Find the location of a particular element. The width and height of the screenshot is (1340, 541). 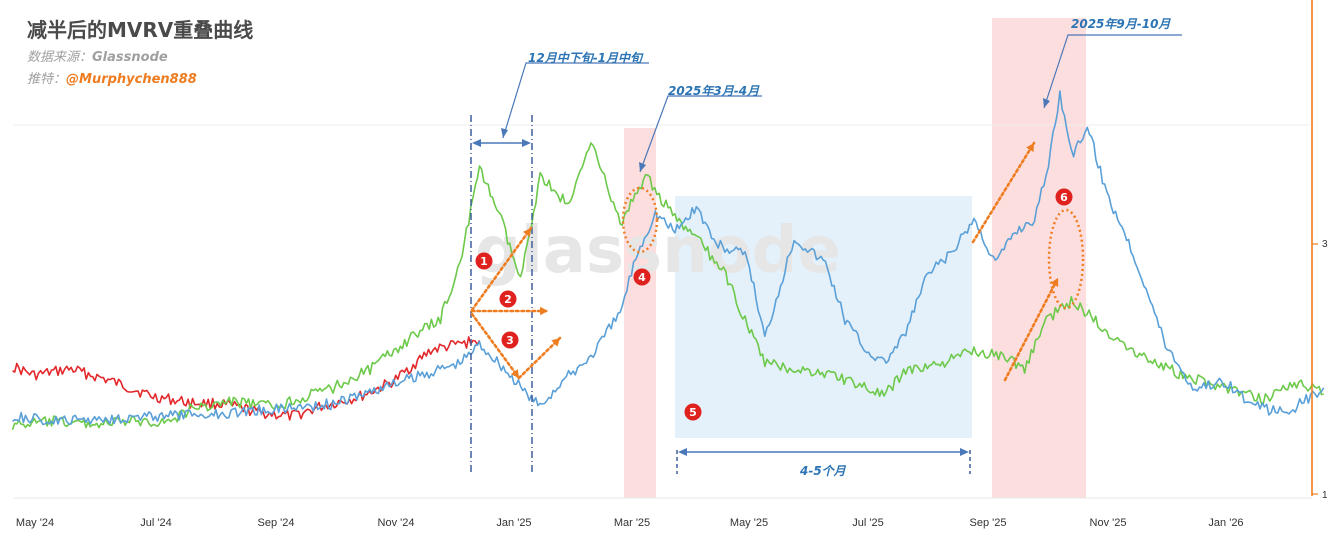

badge-label-5: 5 is located at coordinates (693, 412).